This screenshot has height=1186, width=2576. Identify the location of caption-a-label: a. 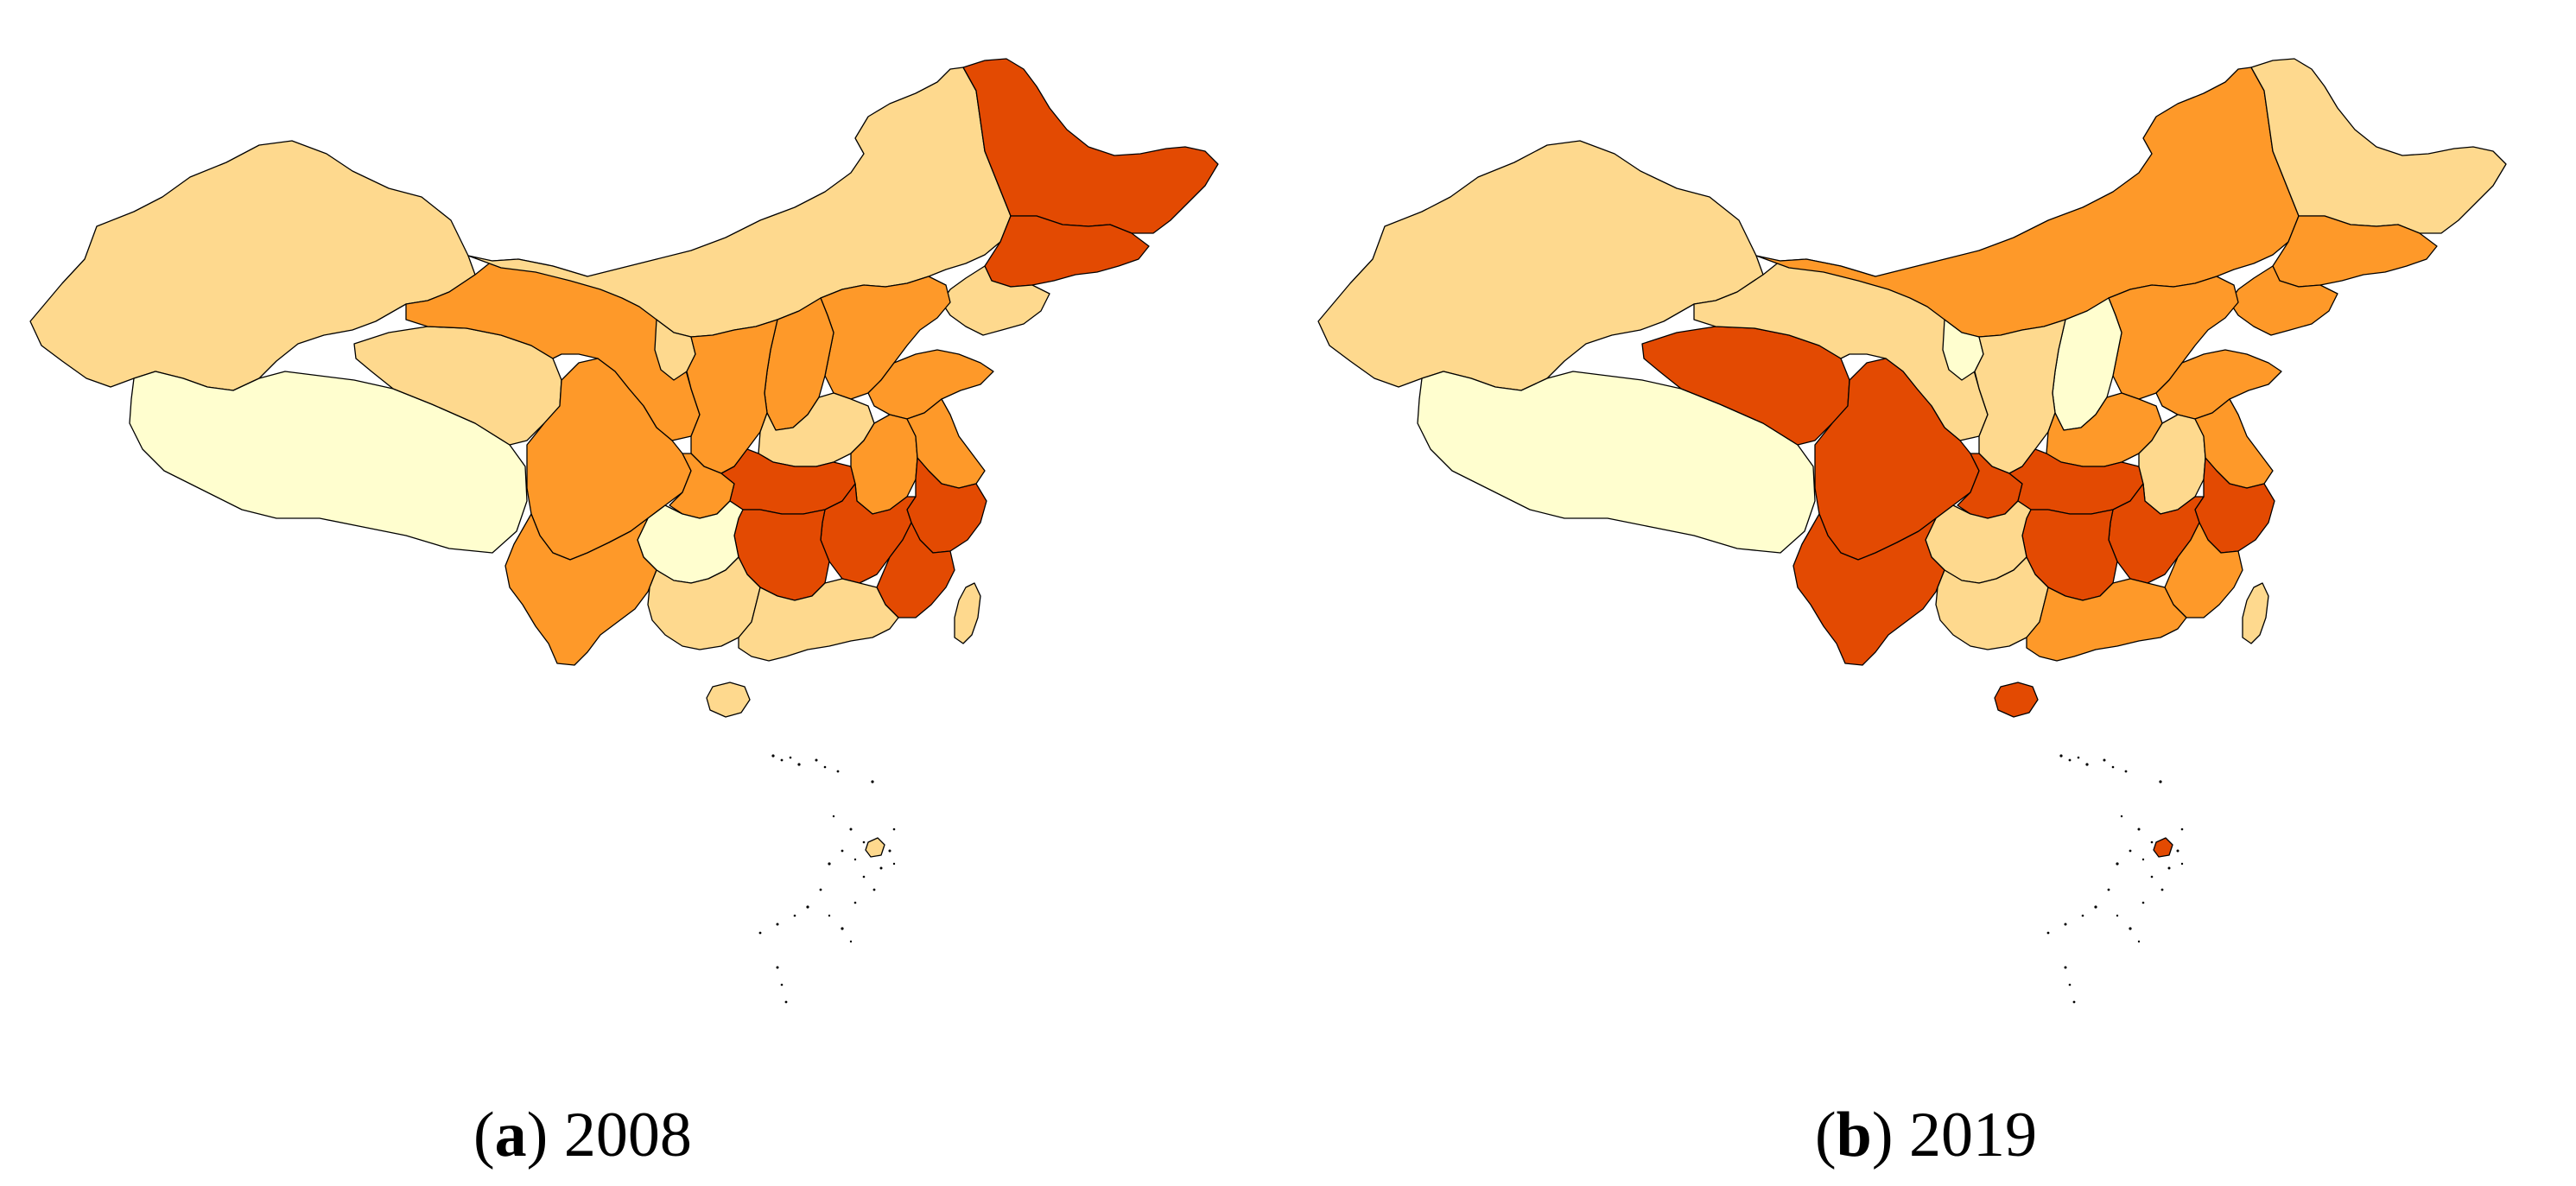
(510, 1135).